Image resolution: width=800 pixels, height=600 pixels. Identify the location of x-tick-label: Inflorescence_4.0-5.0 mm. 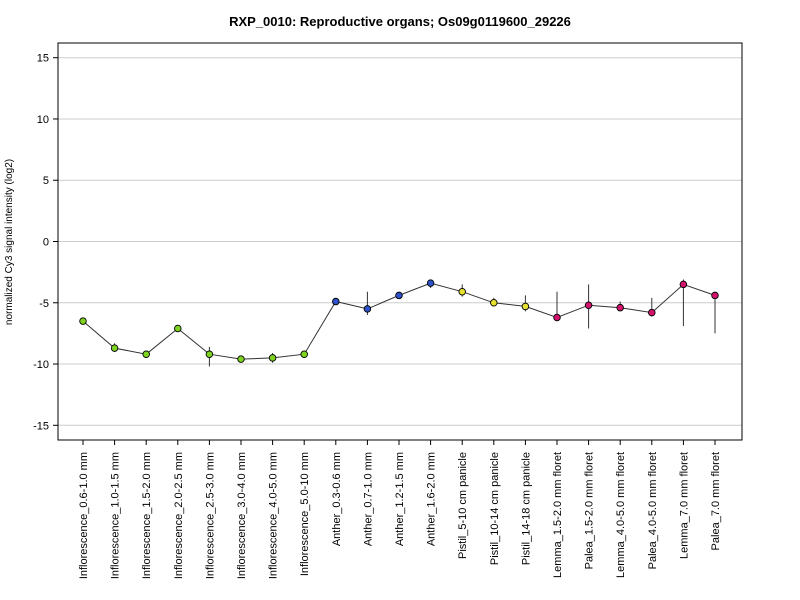
(274, 515).